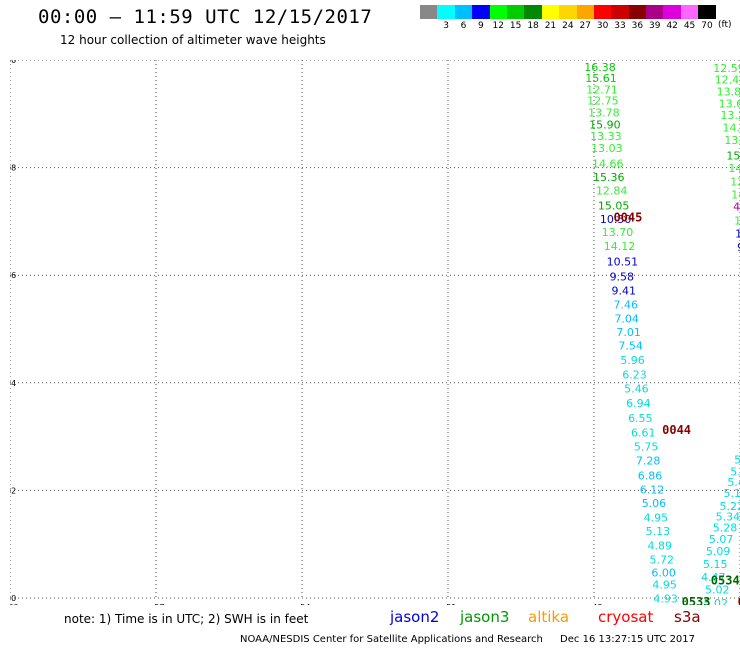 Image resolution: width=740 pixels, height=650 pixels. What do you see at coordinates (731, 128) in the screenshot?
I see `wave-height-reading: 14.18` at bounding box center [731, 128].